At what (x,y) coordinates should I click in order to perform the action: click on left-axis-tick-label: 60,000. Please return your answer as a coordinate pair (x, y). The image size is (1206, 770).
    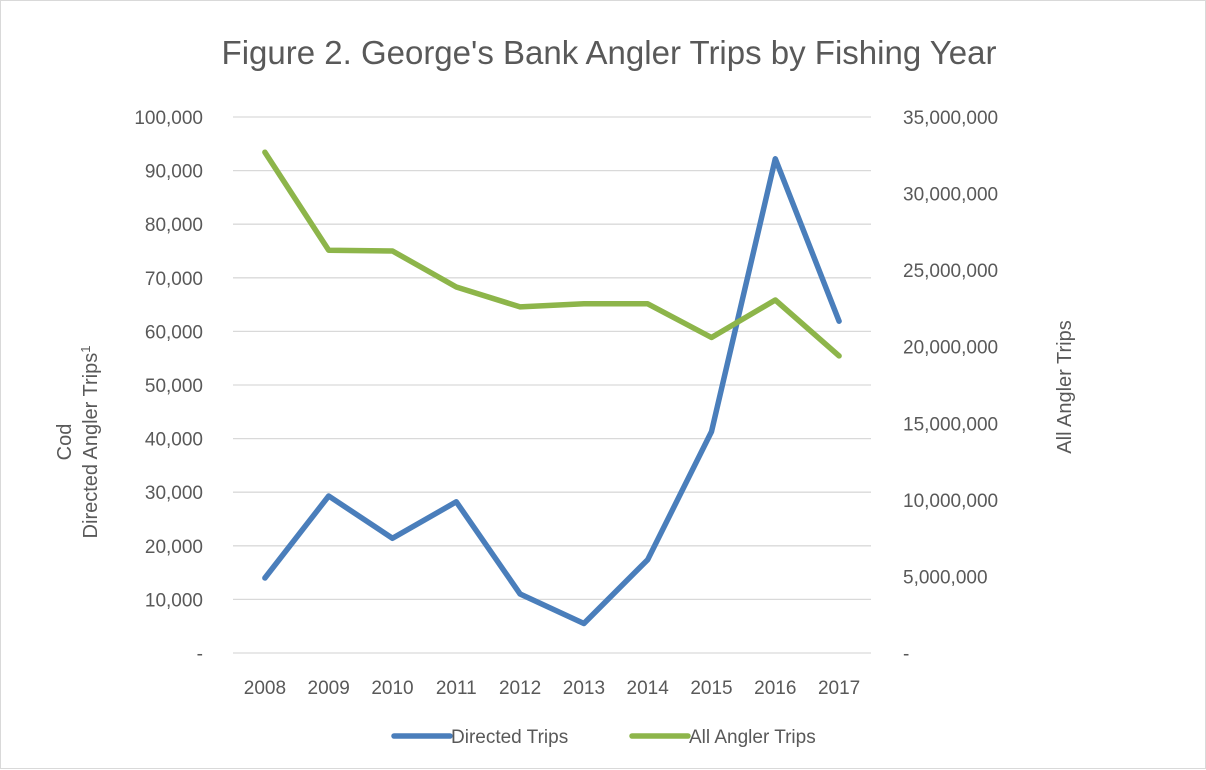
    Looking at the image, I should click on (174, 332).